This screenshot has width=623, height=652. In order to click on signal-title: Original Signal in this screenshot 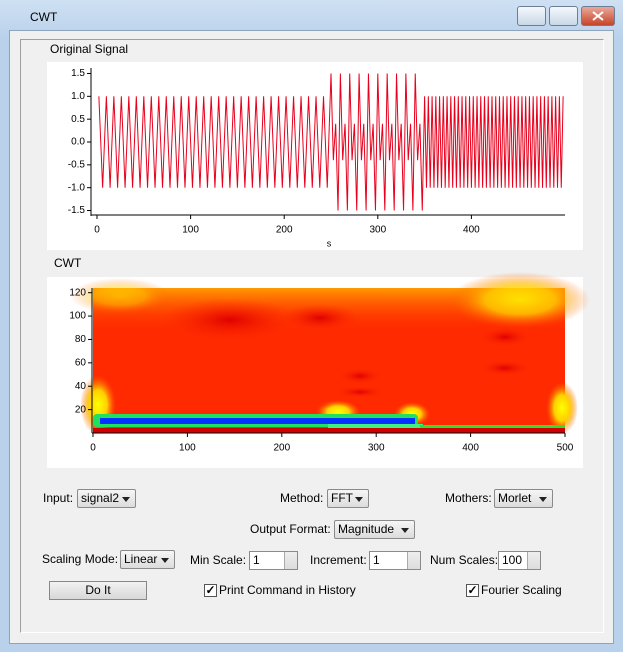, I will do `click(89, 49)`.